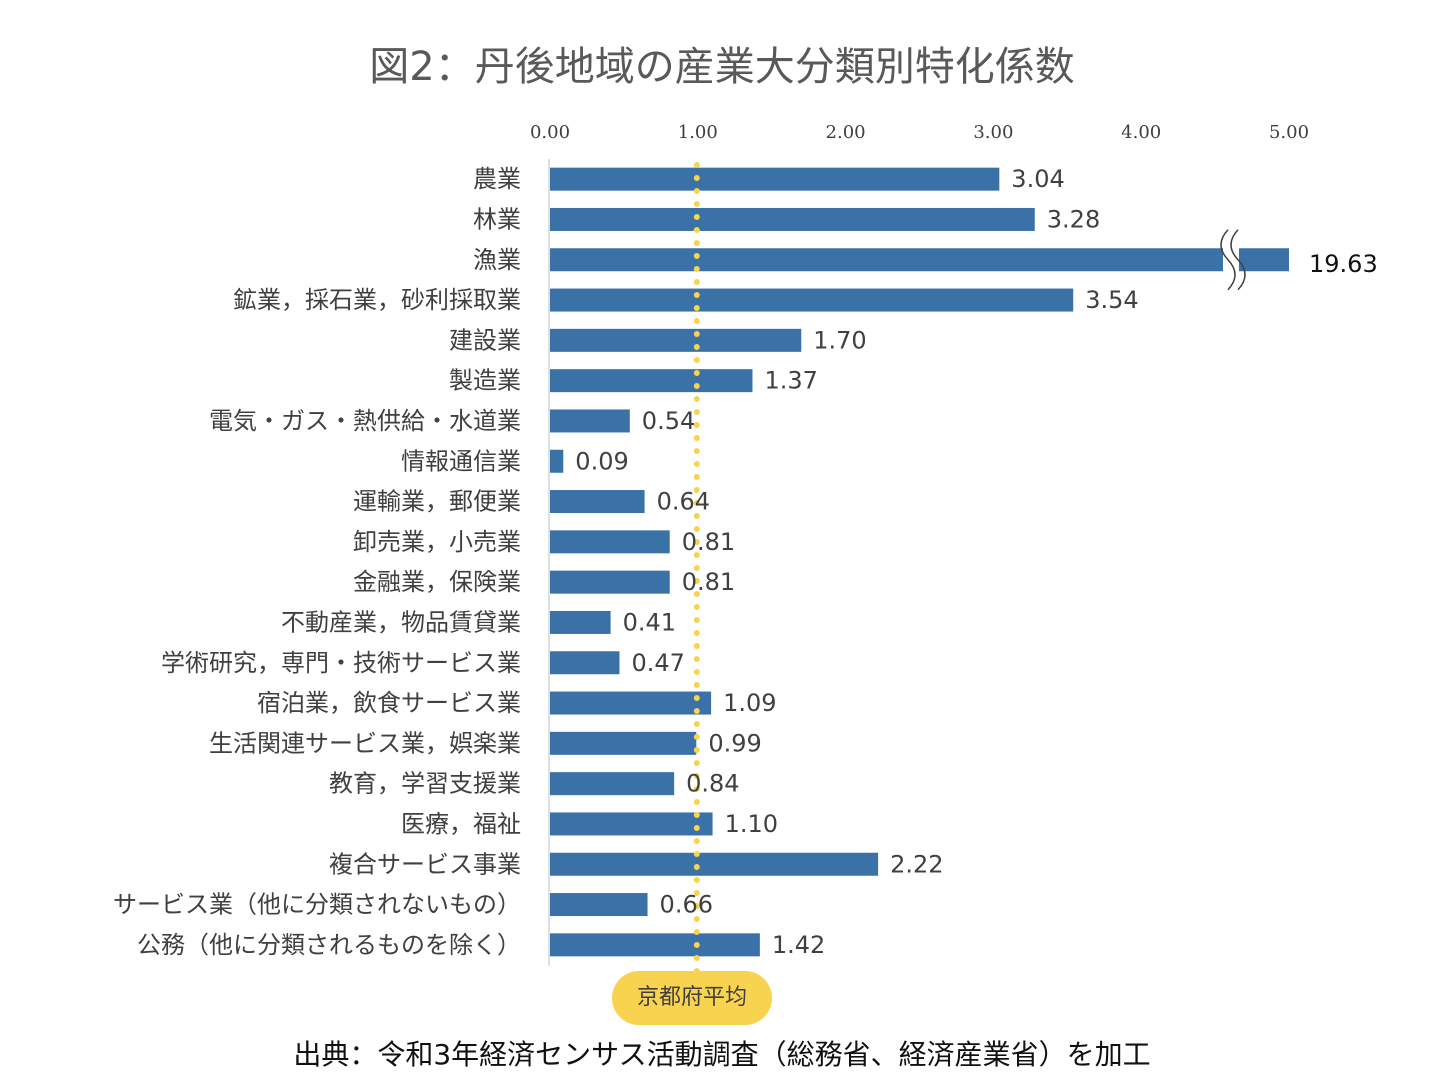 This screenshot has width=1444, height=1085. I want to click on value-label: 3.28, so click(1073, 219).